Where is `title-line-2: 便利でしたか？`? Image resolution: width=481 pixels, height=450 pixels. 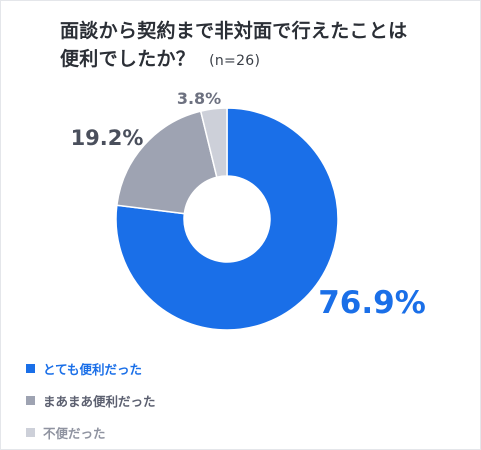 title-line-2: 便利でしたか？ is located at coordinates (128, 59).